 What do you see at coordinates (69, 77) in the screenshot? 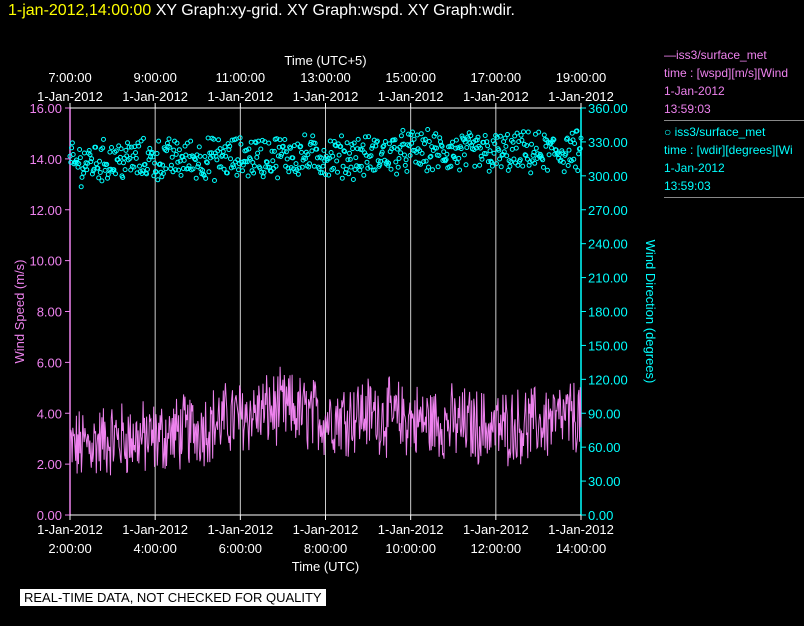
I see `top-axis-tick-time: 7:00:00` at bounding box center [69, 77].